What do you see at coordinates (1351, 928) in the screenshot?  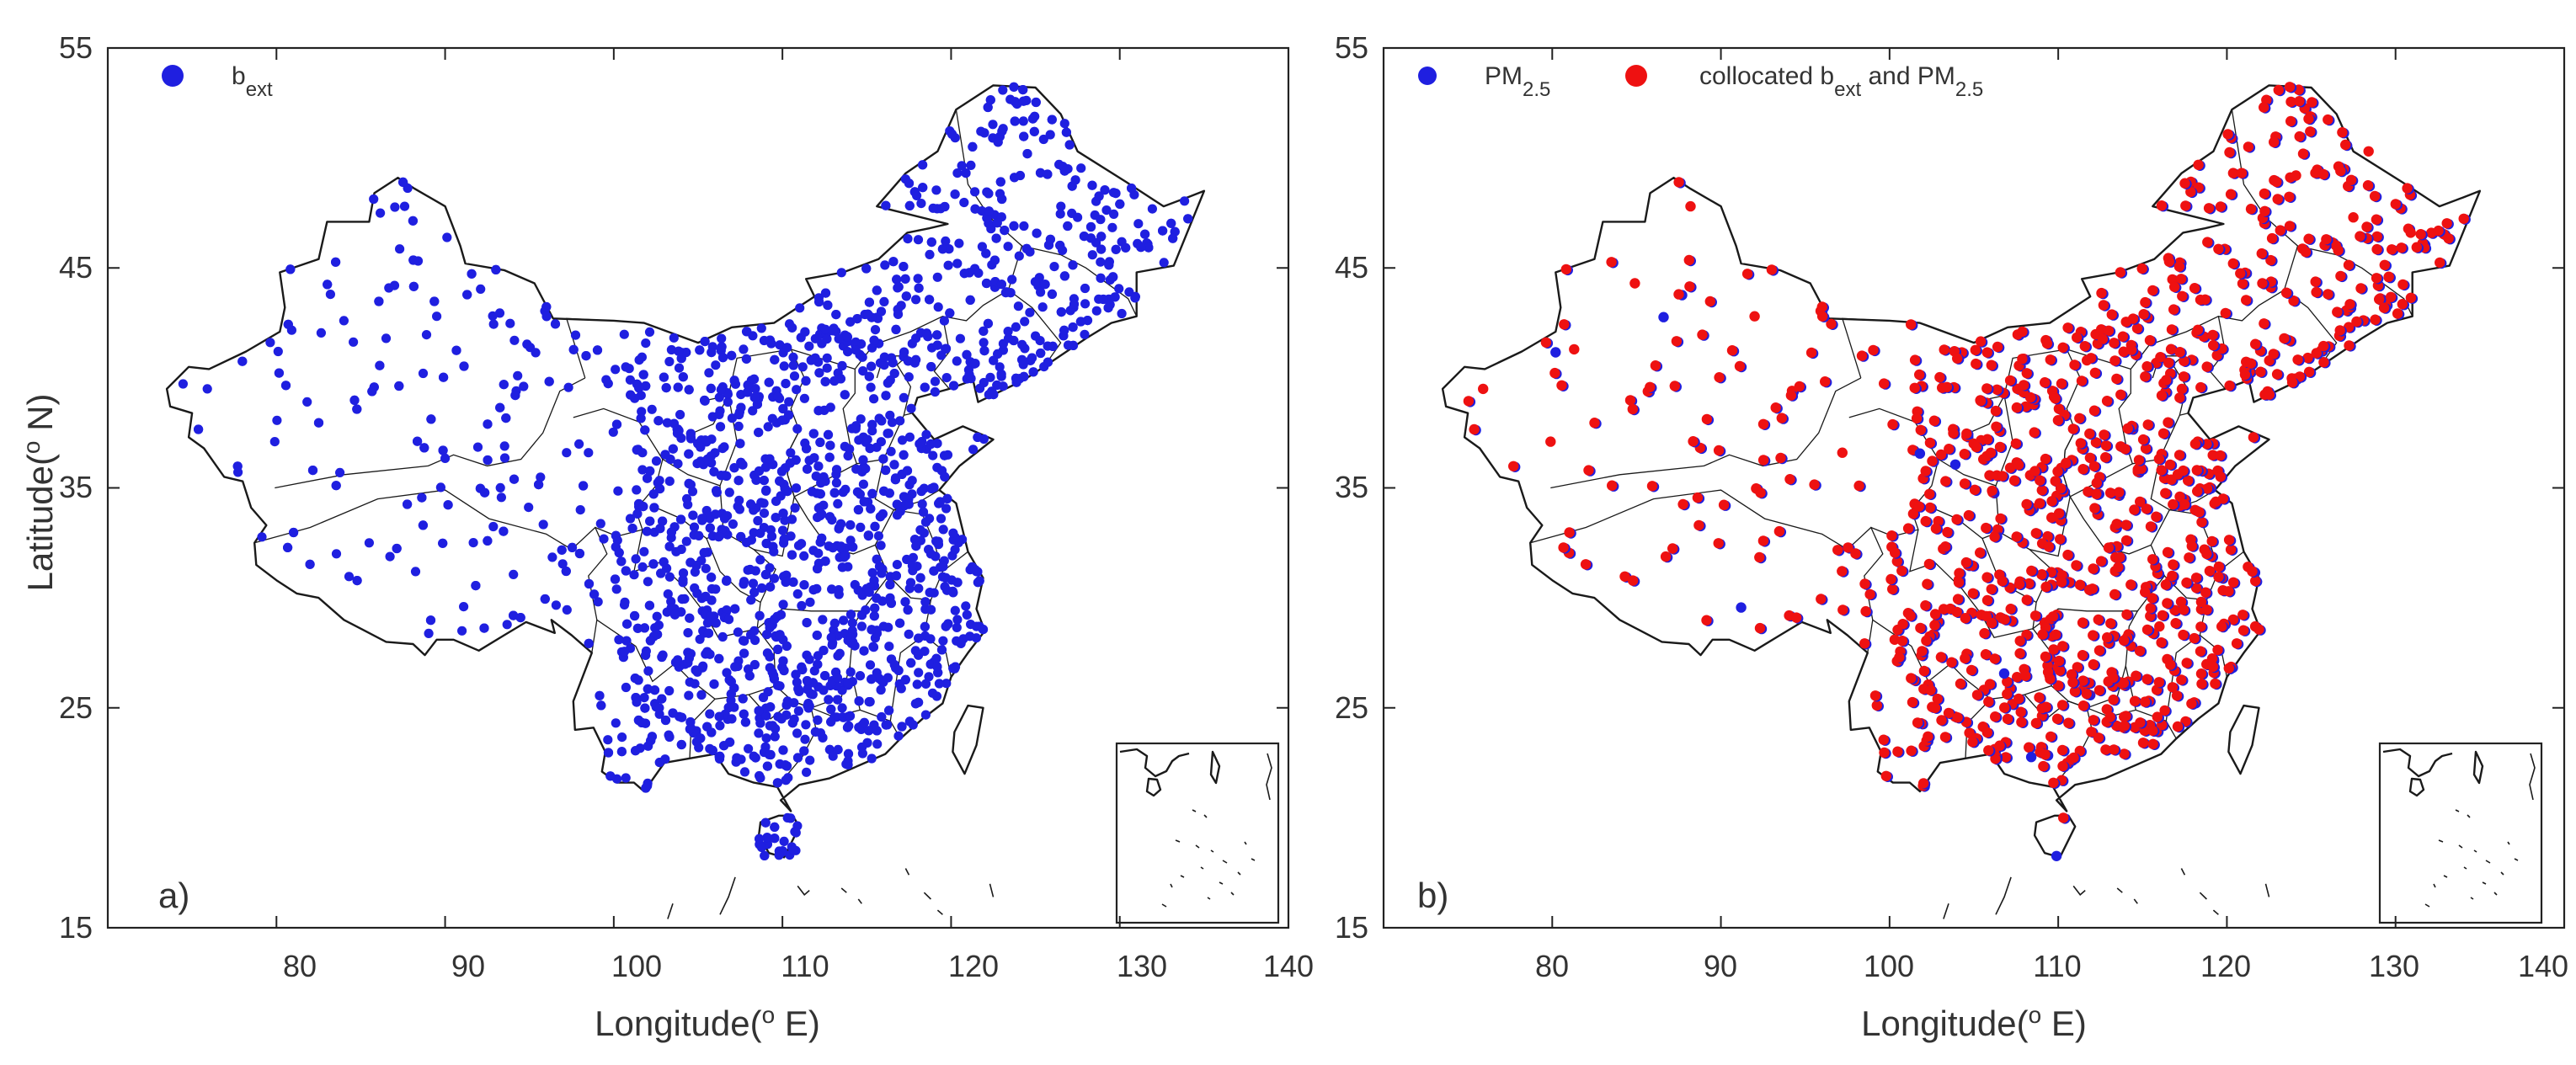 I see `y-tick-label: 15` at bounding box center [1351, 928].